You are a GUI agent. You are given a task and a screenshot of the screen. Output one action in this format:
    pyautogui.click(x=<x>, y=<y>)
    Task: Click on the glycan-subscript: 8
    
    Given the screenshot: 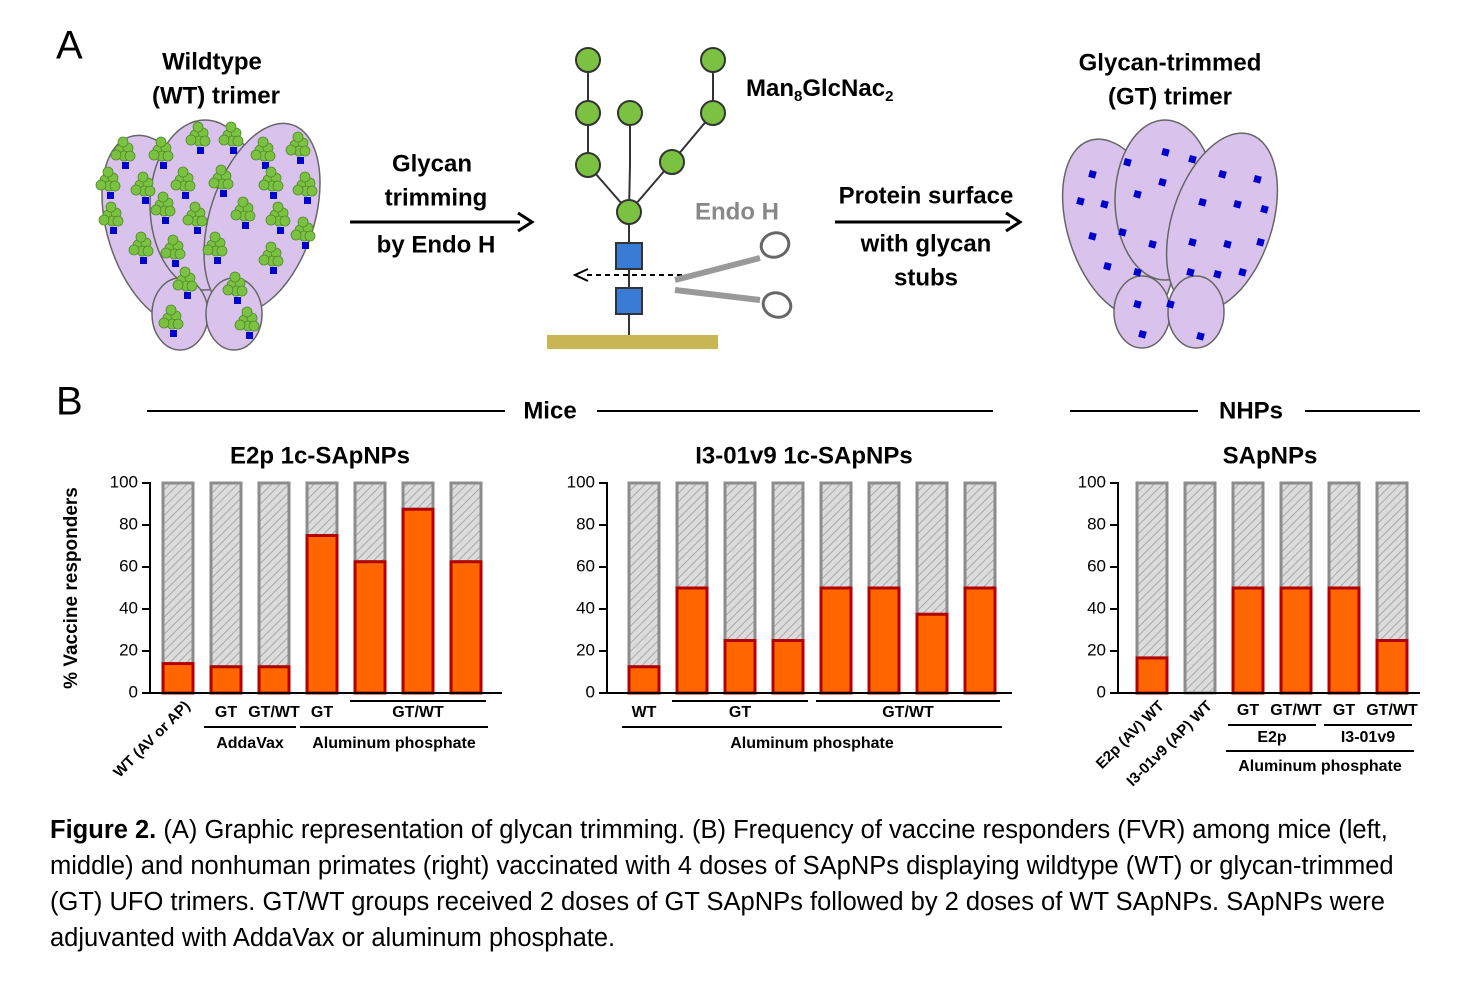 What is the action you would take?
    pyautogui.click(x=798, y=96)
    